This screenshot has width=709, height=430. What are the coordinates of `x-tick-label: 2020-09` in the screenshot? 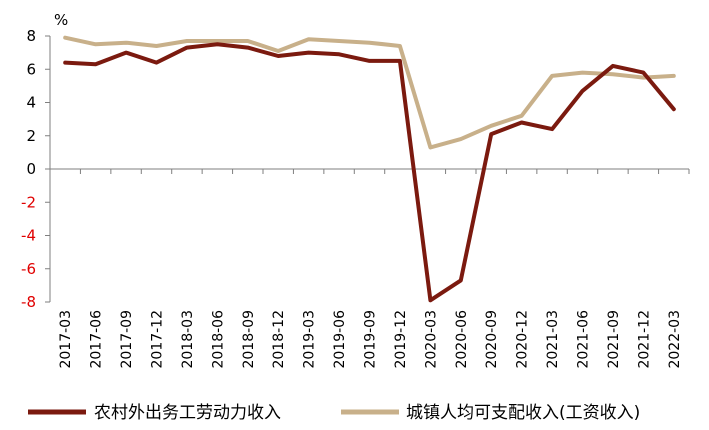 It's located at (492, 339).